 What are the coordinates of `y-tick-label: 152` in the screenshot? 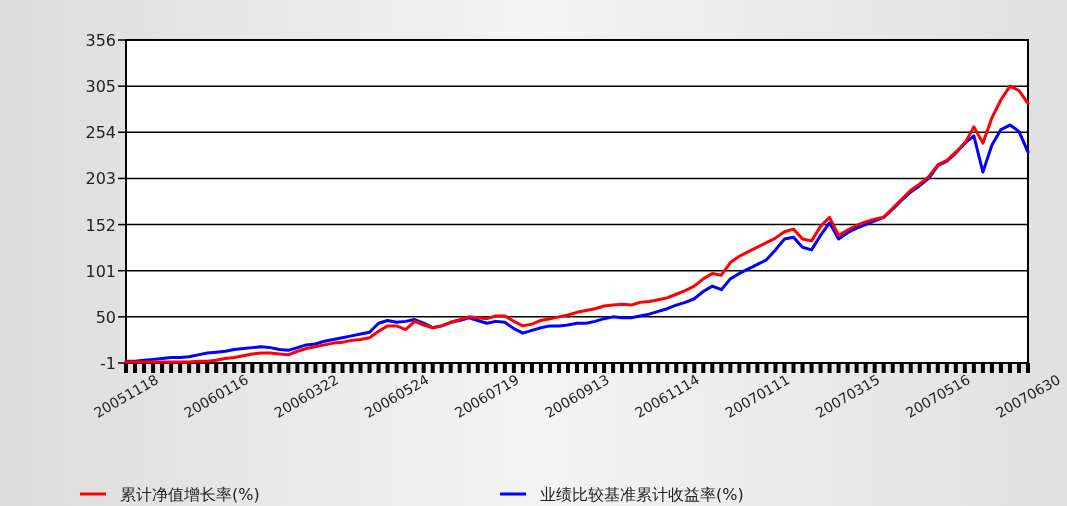 It's located at (100, 225).